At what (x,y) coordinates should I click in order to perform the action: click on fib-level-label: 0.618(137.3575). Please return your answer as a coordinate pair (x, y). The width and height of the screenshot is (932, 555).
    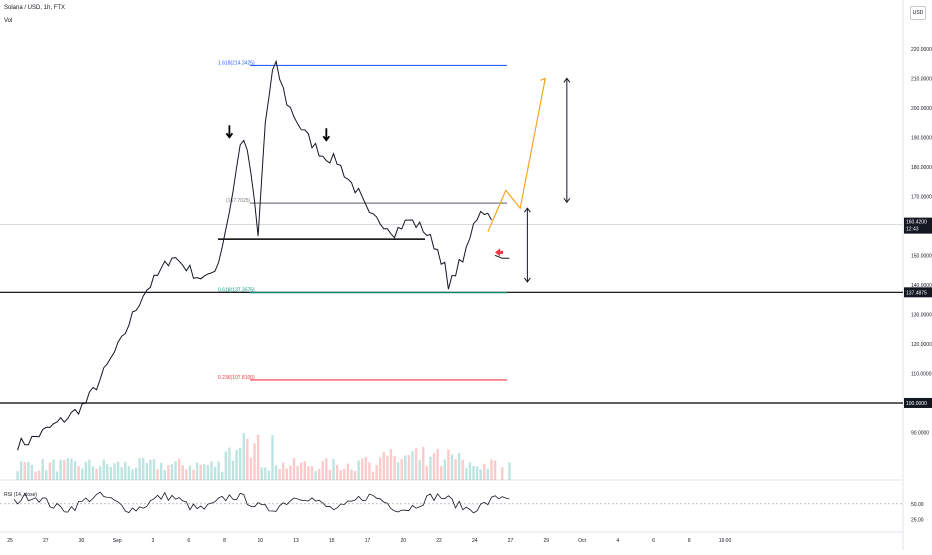
    Looking at the image, I should click on (236, 291).